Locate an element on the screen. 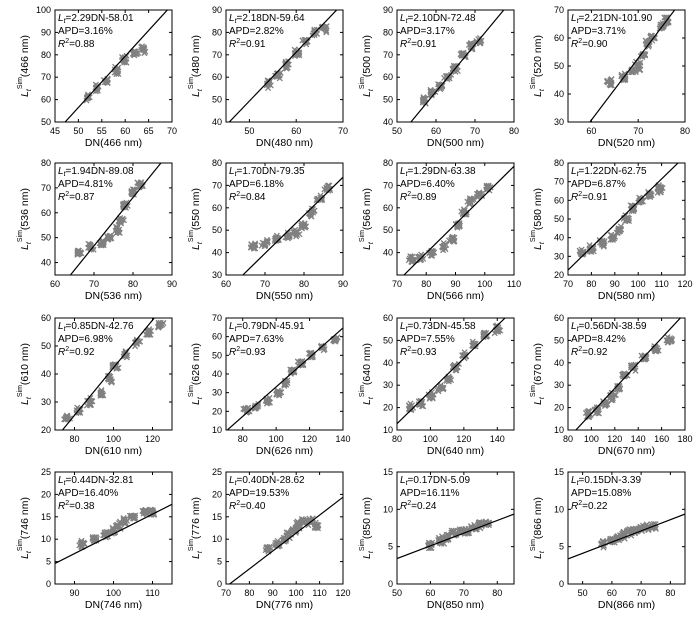 This screenshot has height=630, width=700. x-axis-label: DN(626 nm) is located at coordinates (284, 451).